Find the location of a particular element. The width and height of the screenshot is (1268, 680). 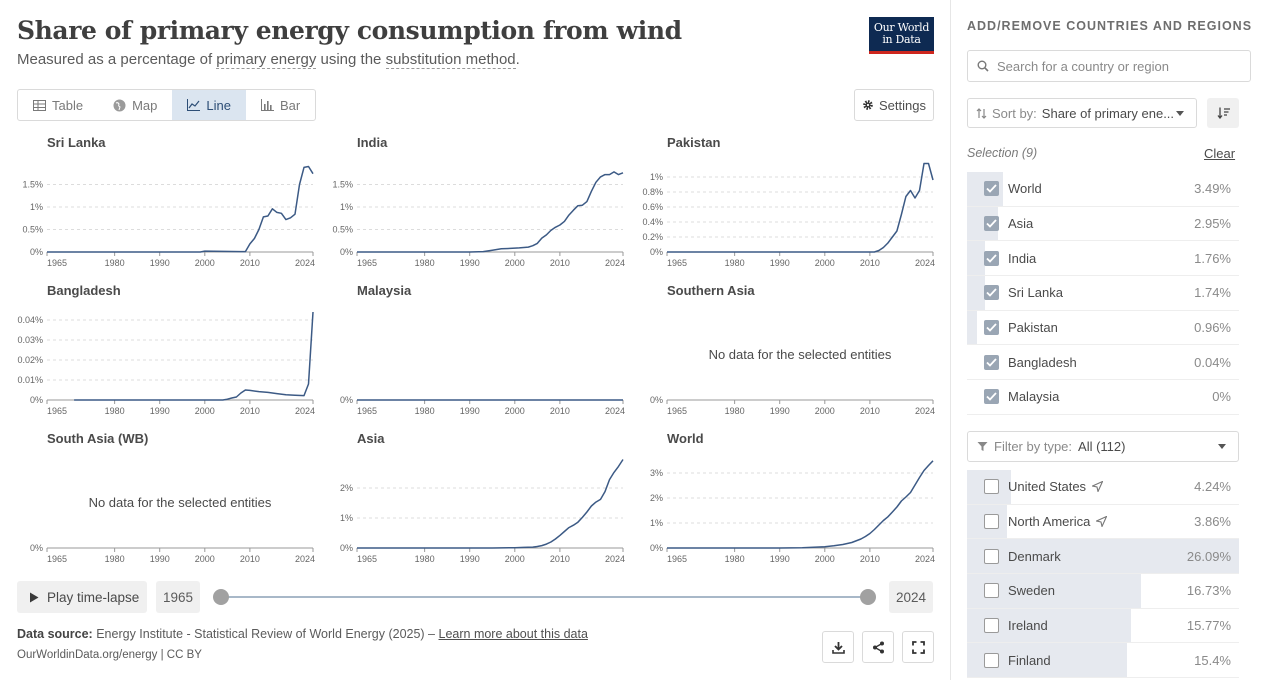

primary-energy-link: primary energy is located at coordinates (266, 60).